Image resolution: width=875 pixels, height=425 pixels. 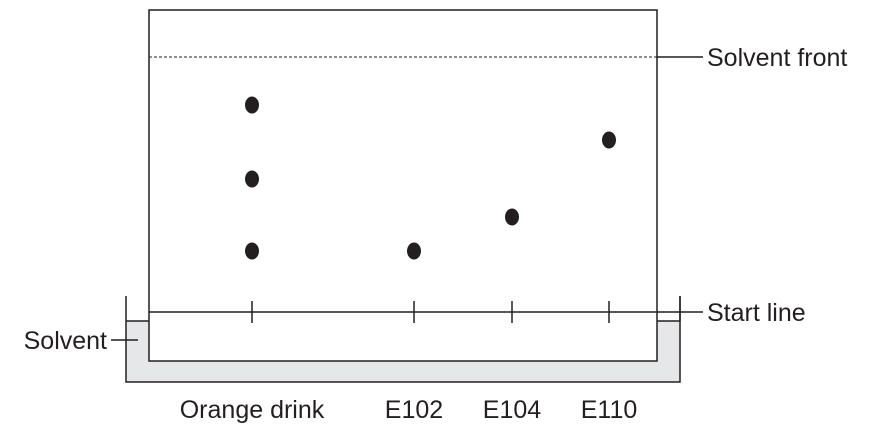 What do you see at coordinates (414, 251) in the screenshot?
I see `spot-e102` at bounding box center [414, 251].